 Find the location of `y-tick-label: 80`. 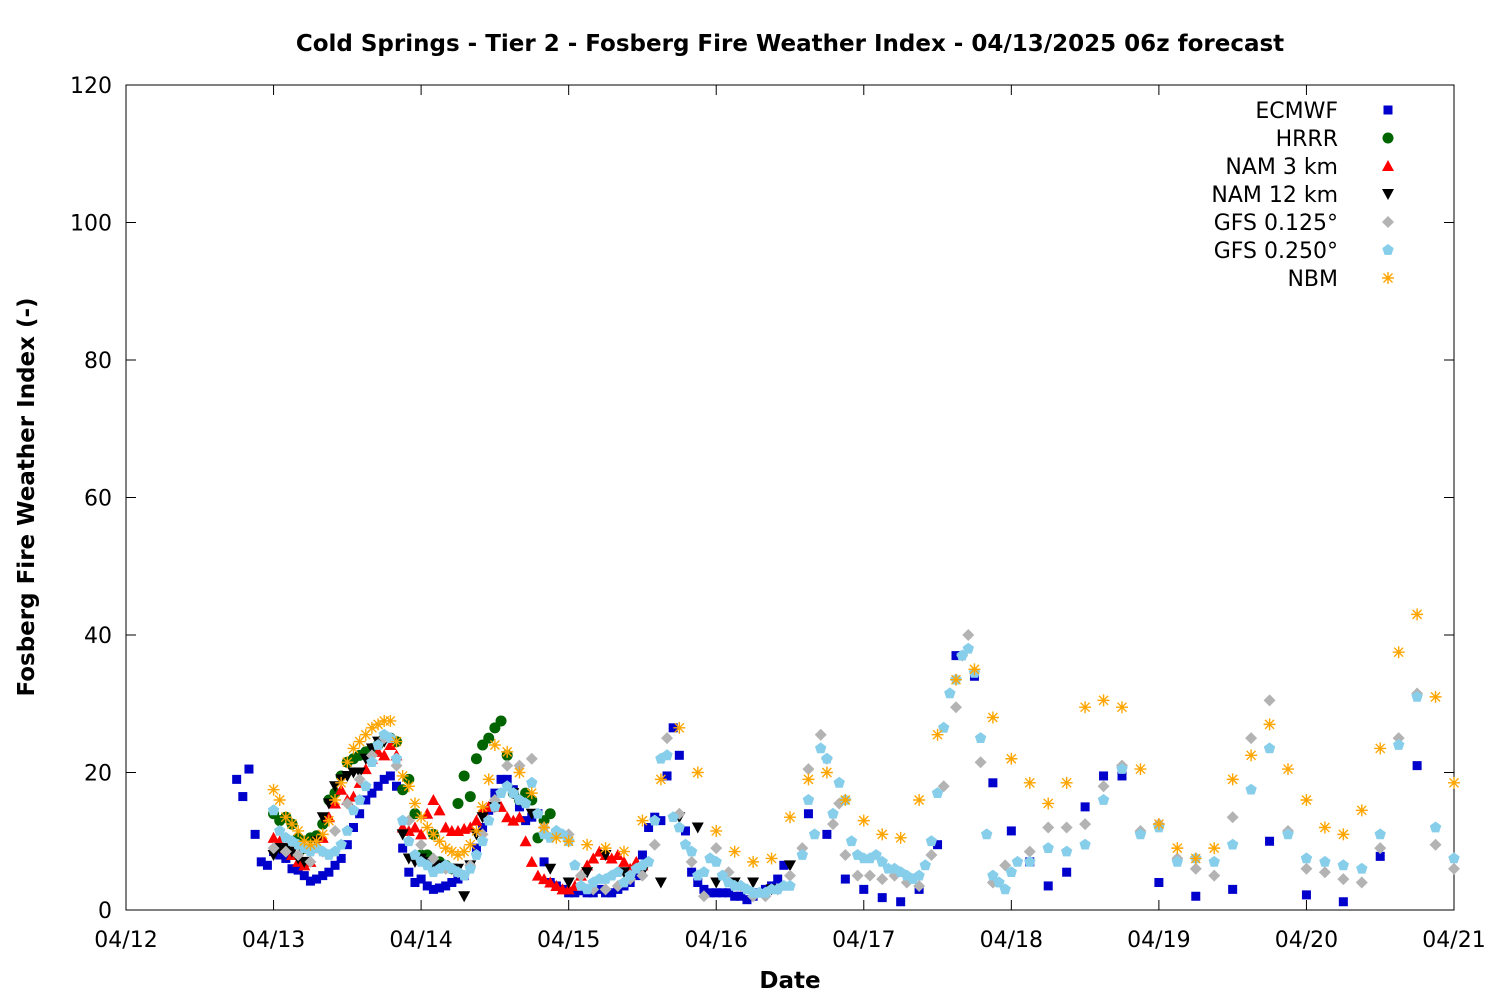

y-tick-label: 80 is located at coordinates (98, 361).